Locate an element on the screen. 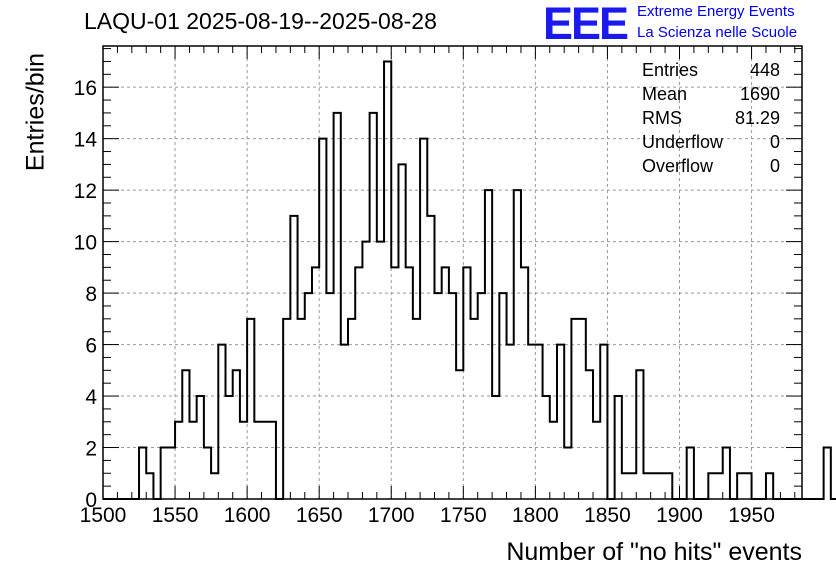 The width and height of the screenshot is (836, 572). x-axis-label: Number of "no hits" events is located at coordinates (654, 552).